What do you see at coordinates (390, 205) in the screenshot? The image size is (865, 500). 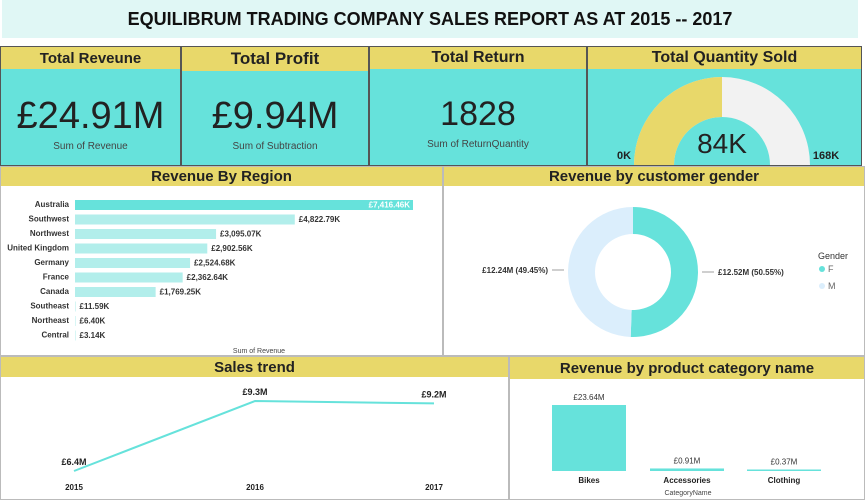 I see `region-value-label: £7,416.46K` at bounding box center [390, 205].